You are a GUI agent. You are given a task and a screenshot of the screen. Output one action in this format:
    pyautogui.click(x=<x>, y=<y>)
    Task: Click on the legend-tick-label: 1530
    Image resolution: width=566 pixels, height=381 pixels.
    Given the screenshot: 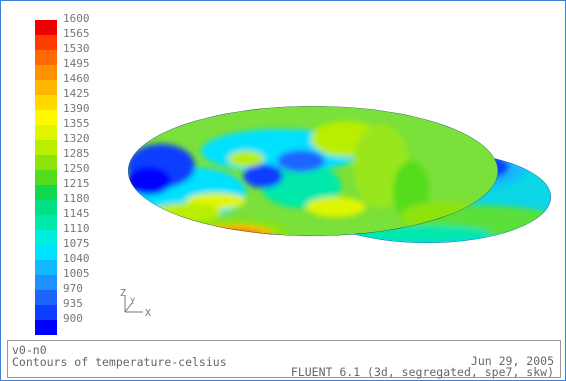 What is the action you would take?
    pyautogui.click(x=76, y=48)
    